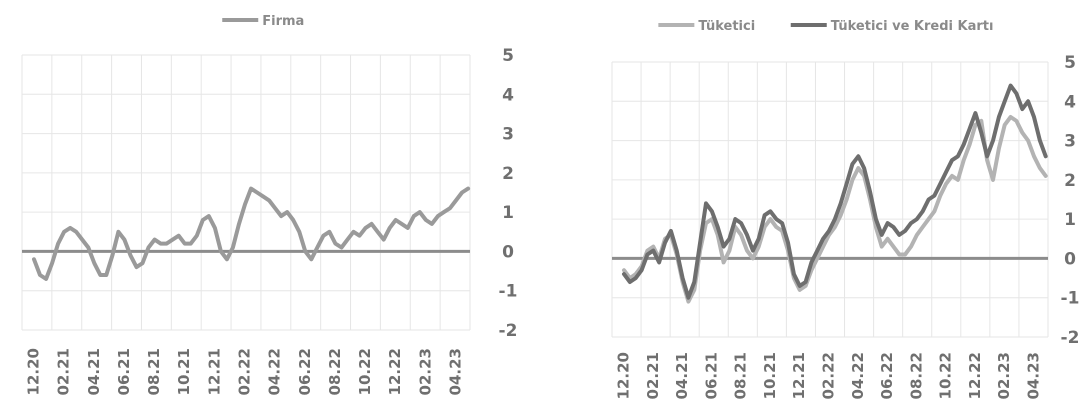 This screenshot has width=1084, height=404. What do you see at coordinates (912, 26) in the screenshot?
I see `legend-label: Tüketici ve Kredi Kartı` at bounding box center [912, 26].